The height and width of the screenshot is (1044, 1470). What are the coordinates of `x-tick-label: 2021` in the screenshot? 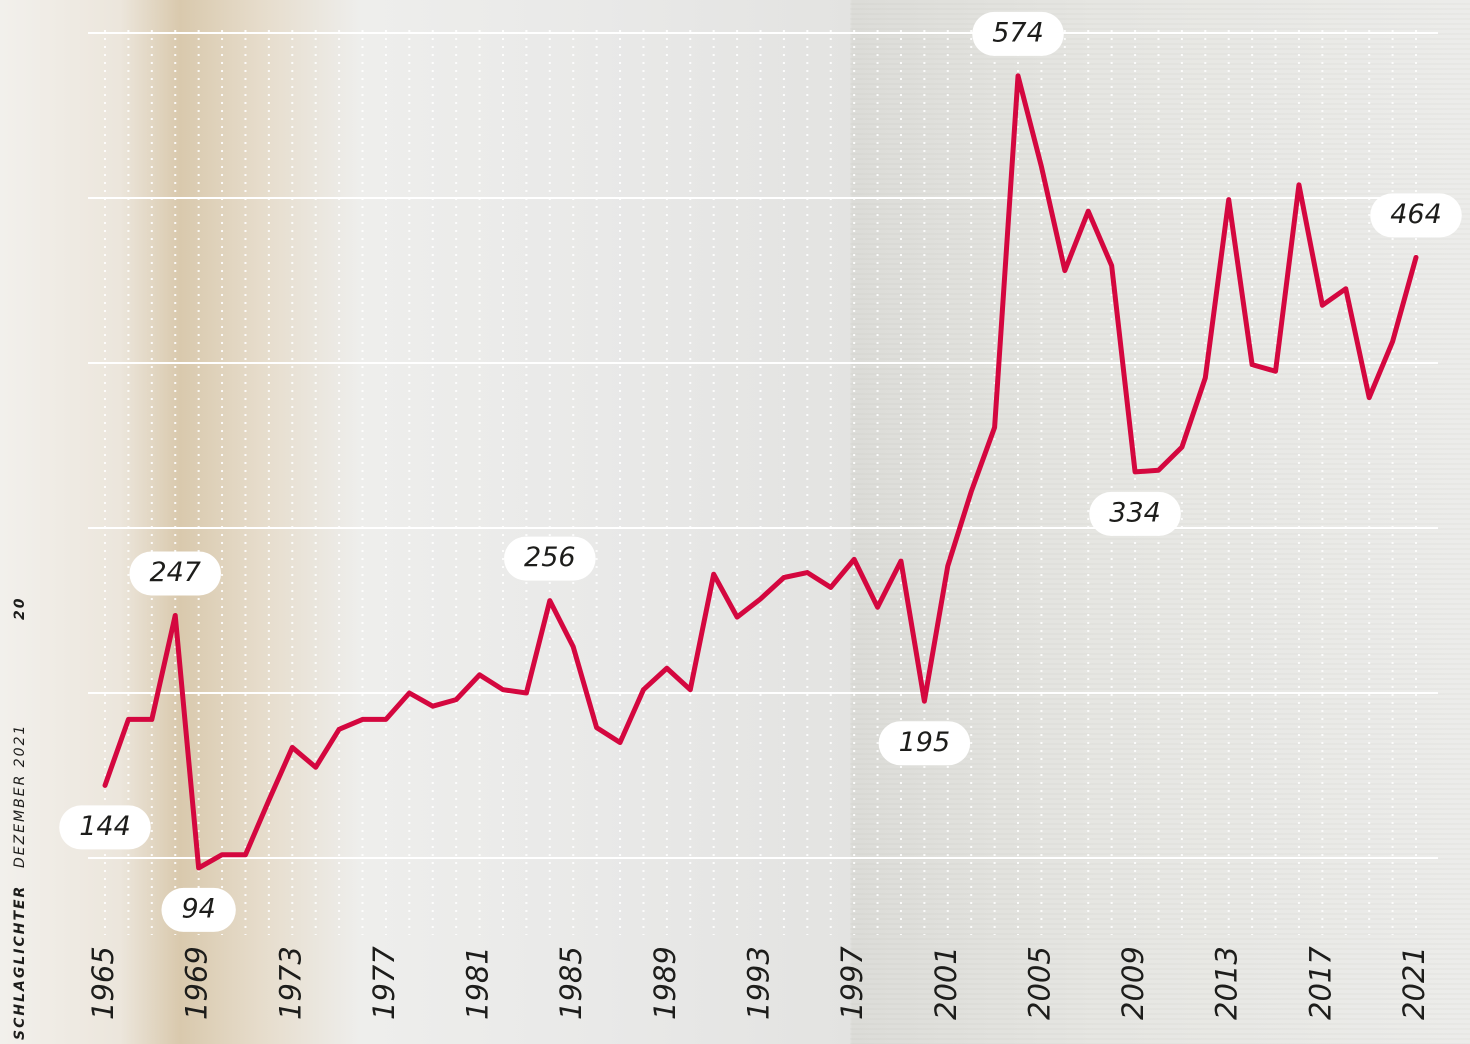 It's located at (1414, 983).